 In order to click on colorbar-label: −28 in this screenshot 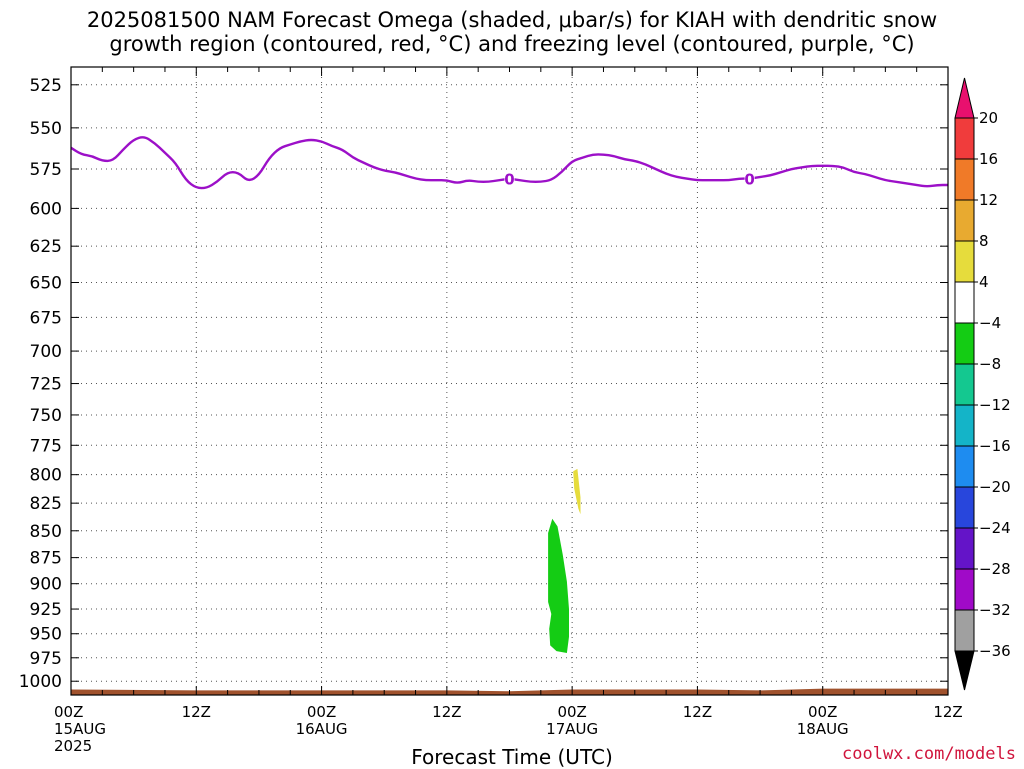, I will do `click(995, 569)`.